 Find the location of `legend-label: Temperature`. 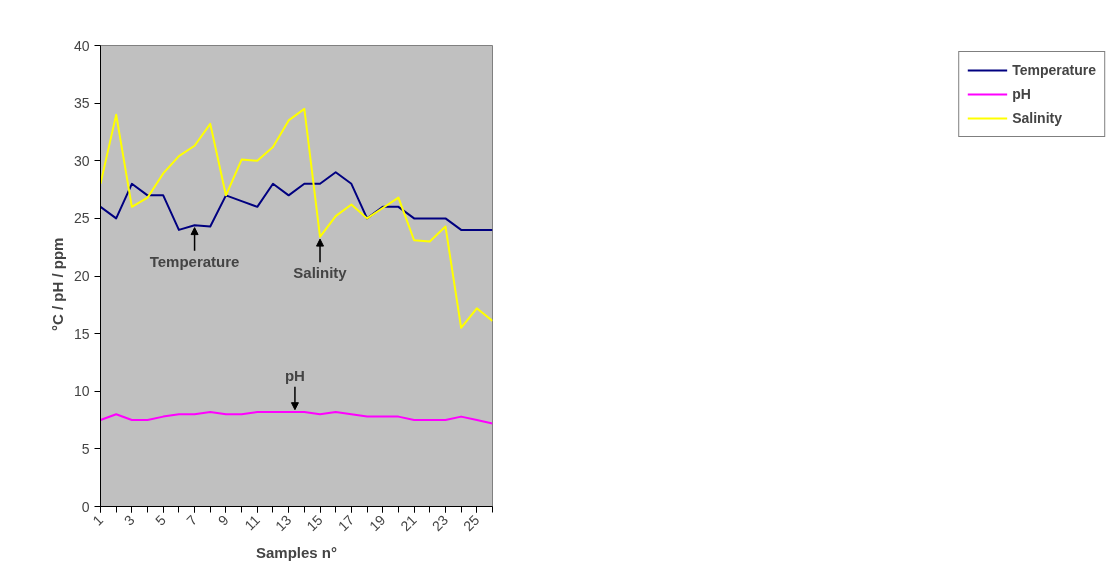

legend-label: Temperature is located at coordinates (1054, 70).